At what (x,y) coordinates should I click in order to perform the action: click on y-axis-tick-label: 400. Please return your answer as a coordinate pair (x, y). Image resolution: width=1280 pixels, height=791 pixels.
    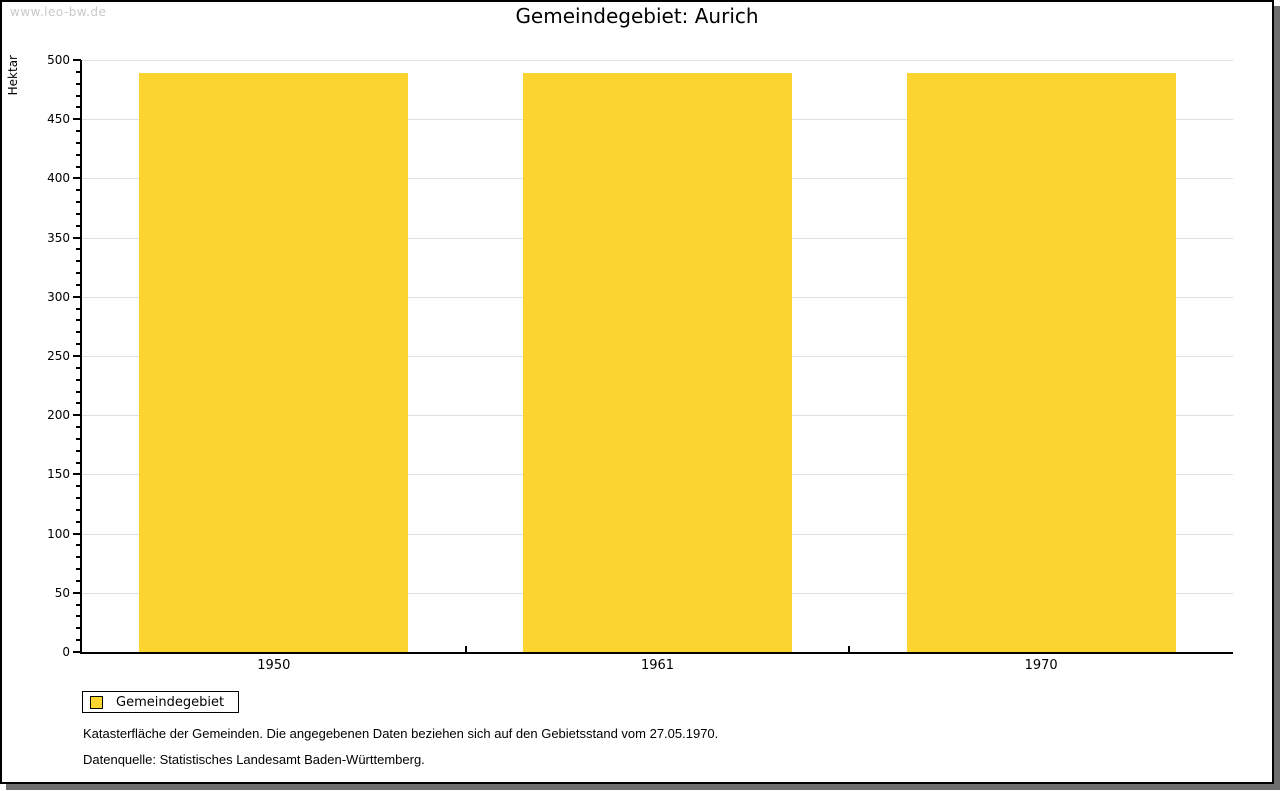
    Looking at the image, I should click on (58, 178).